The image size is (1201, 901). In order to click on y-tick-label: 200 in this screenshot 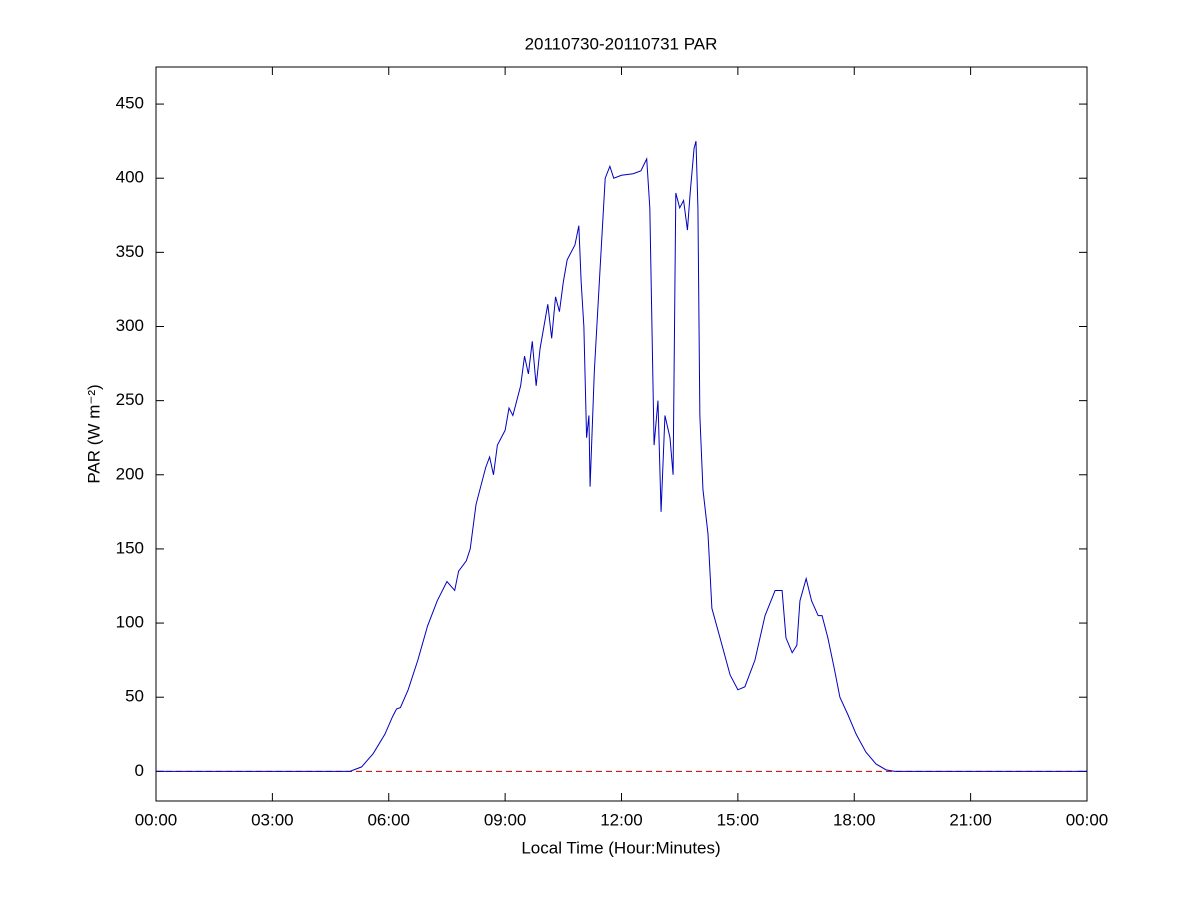, I will do `click(130, 473)`.